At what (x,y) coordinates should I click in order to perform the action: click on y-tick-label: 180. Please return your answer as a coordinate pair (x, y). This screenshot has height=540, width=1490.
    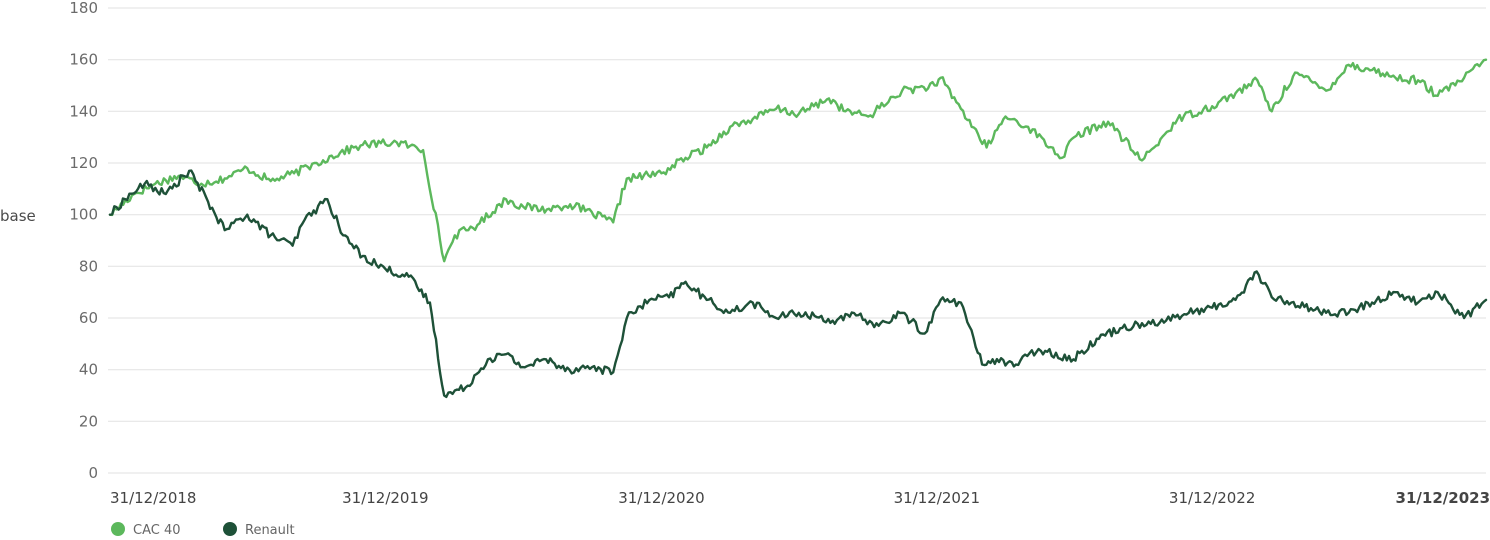
    Looking at the image, I should click on (83, 8).